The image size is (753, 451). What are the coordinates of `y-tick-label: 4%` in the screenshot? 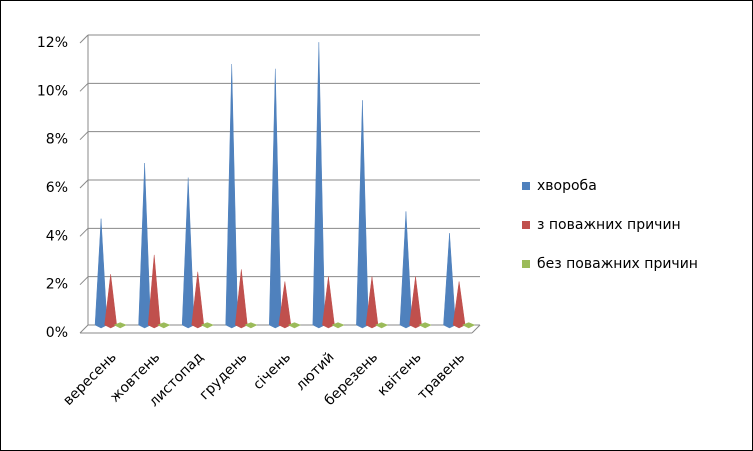 It's located at (57, 236).